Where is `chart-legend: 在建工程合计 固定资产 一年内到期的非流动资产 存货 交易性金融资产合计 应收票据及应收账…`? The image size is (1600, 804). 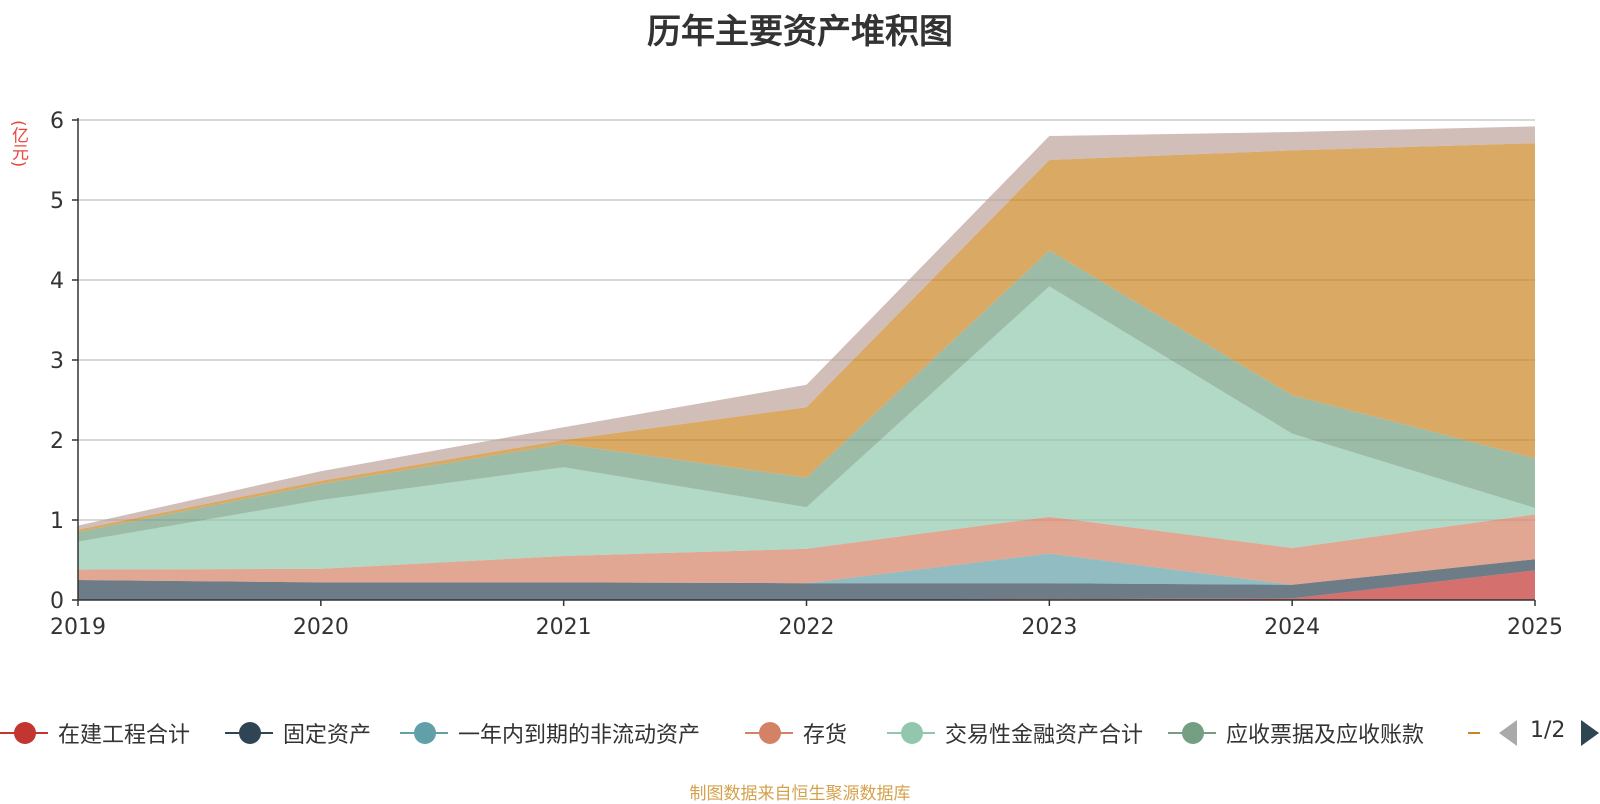 chart-legend: 在建工程合计 固定资产 一年内到期的非流动资产 存货 交易性金融资产合计 应收票据及应收账… is located at coordinates (800, 733).